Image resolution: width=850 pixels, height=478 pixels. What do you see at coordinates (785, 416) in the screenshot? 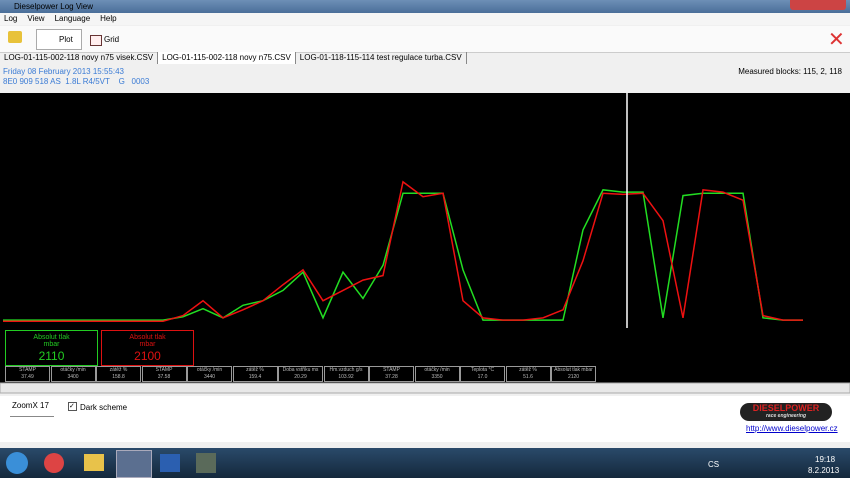
I see `logo-tagline: race engineering` at bounding box center [785, 416].